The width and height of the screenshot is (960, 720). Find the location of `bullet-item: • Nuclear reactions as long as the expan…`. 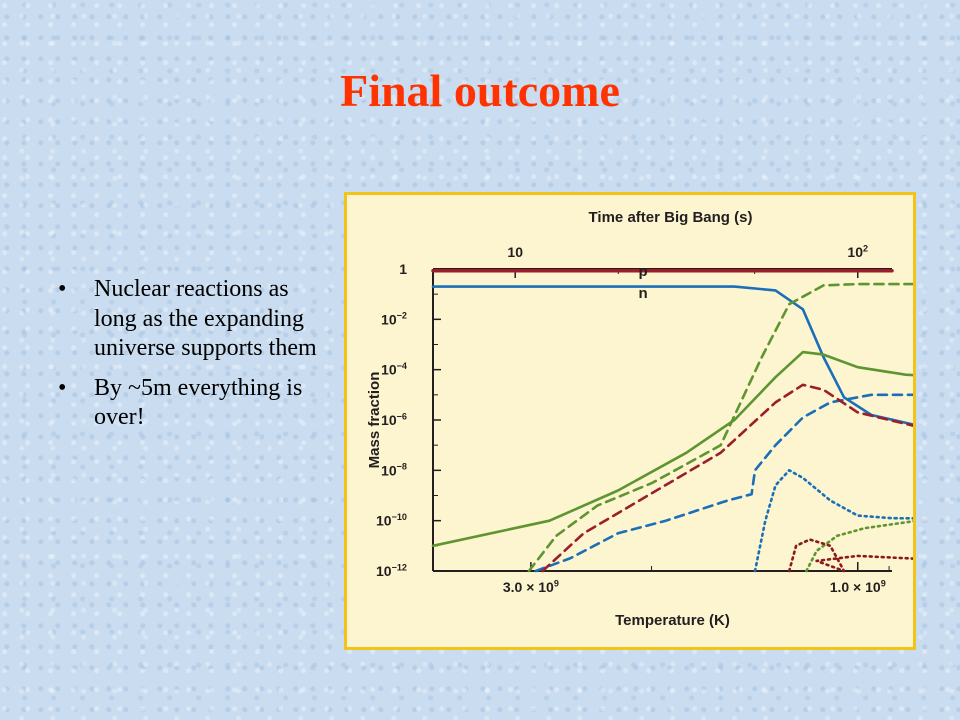

bullet-item: • Nuclear reactions as long as the expan… is located at coordinates (193, 319).